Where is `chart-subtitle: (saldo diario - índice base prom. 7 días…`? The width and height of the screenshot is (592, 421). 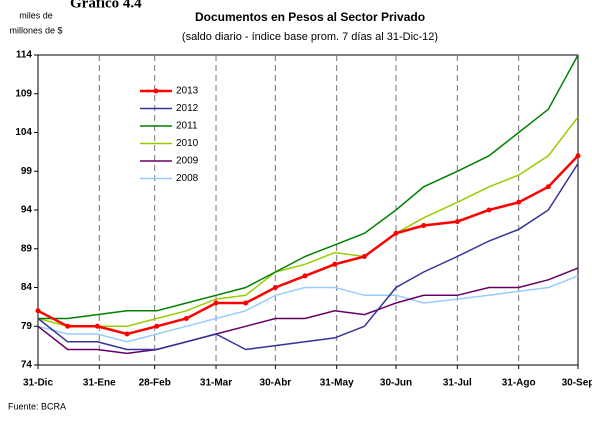 chart-subtitle: (saldo diario - índice base prom. 7 días… is located at coordinates (310, 37).